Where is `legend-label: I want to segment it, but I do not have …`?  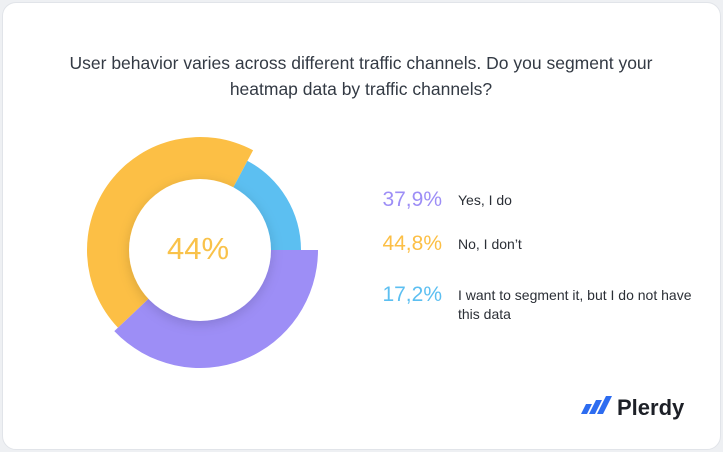
legend-label: I want to segment it, but I do not have … is located at coordinates (575, 304).